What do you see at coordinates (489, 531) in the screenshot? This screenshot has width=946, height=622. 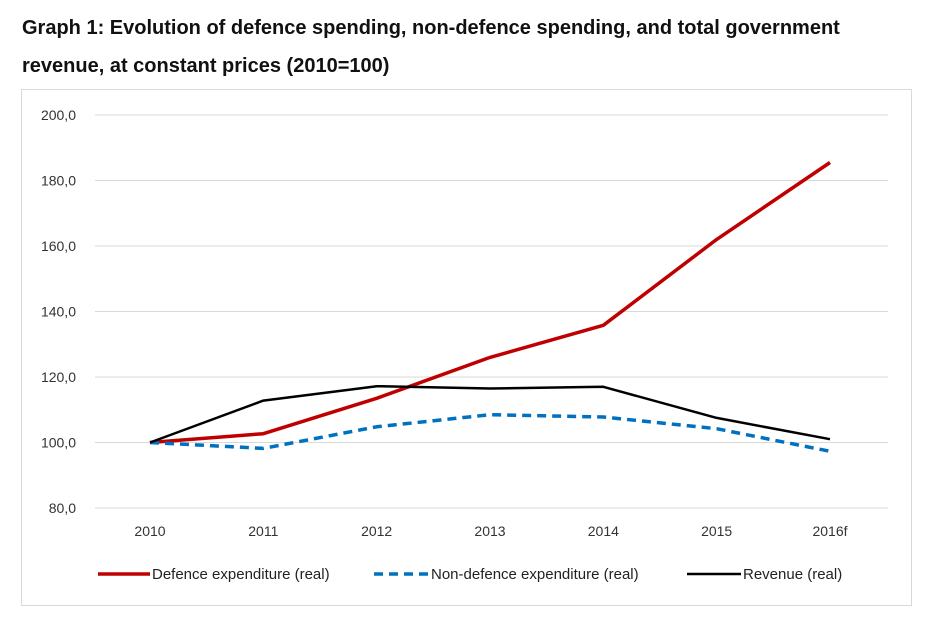 I see `x-tick-label: 2013` at bounding box center [489, 531].